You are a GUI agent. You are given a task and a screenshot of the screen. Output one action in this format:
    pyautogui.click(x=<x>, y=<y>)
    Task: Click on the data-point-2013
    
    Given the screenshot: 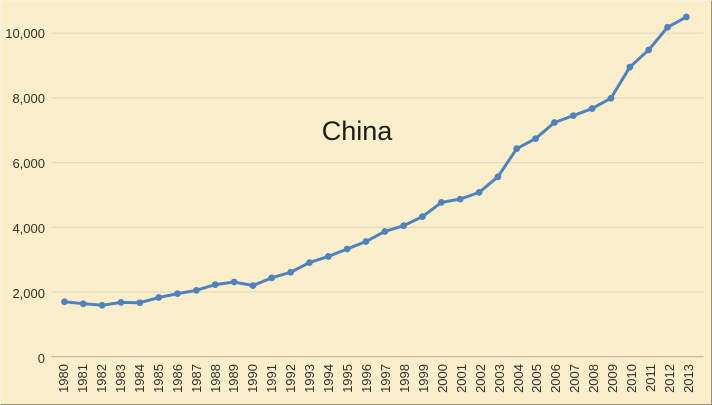 What is the action you would take?
    pyautogui.click(x=686, y=17)
    